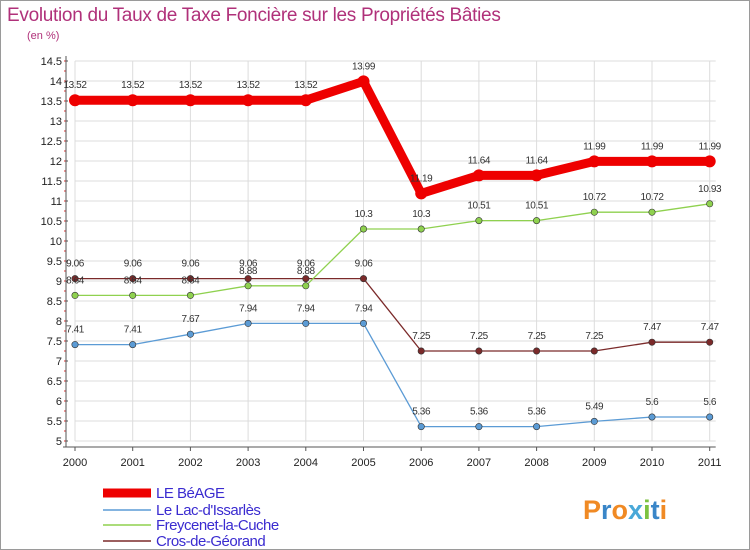  What do you see at coordinates (479, 463) in the screenshot?
I see `x-tick-label: 2007` at bounding box center [479, 463].